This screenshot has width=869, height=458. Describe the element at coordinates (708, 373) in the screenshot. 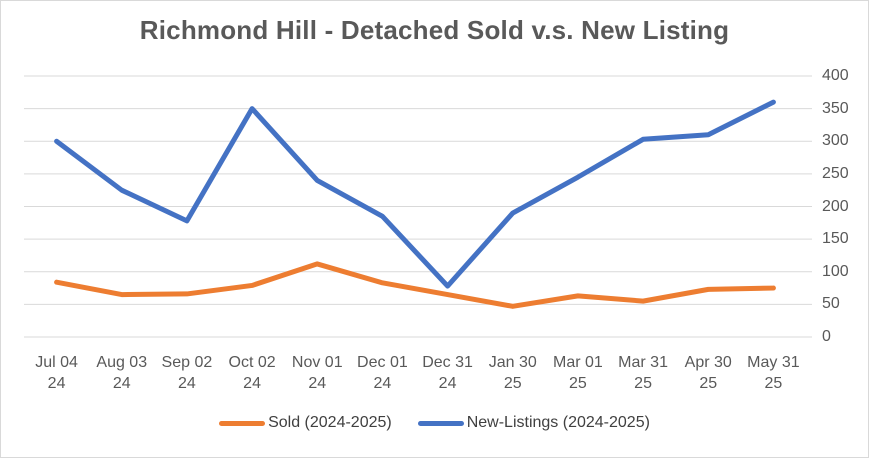

I see `x-axis-label: Apr 30 25` at that location.